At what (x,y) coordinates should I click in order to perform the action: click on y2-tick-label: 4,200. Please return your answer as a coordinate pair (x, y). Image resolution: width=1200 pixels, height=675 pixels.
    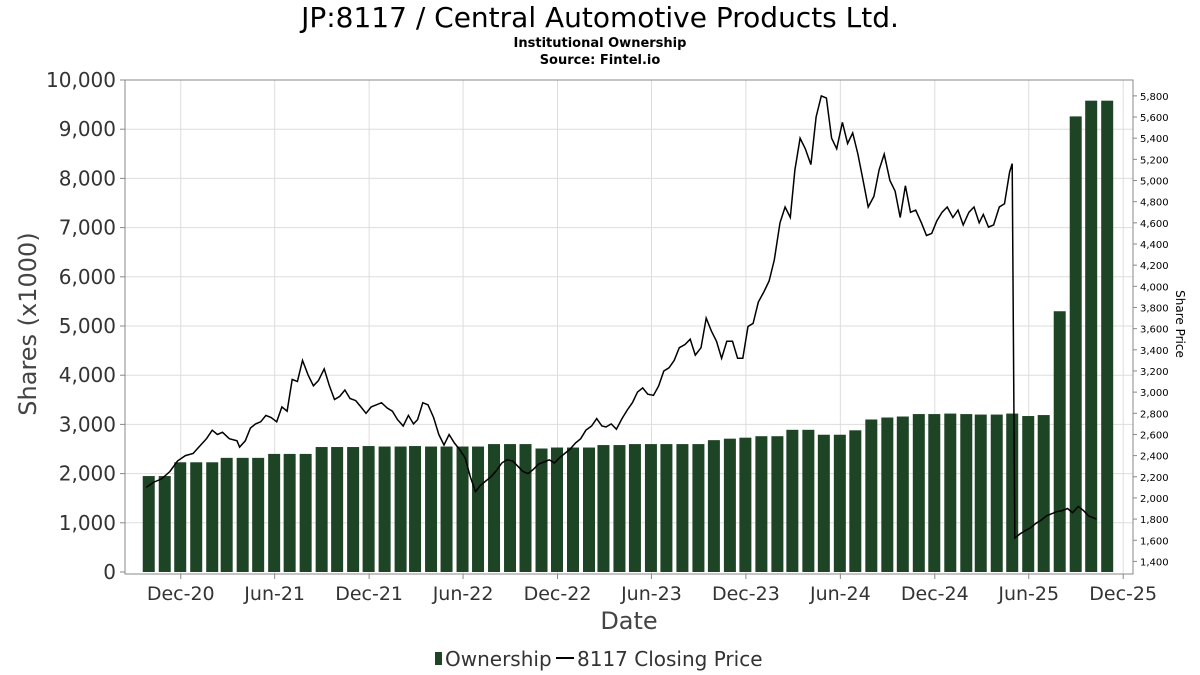
    Looking at the image, I should click on (1154, 266).